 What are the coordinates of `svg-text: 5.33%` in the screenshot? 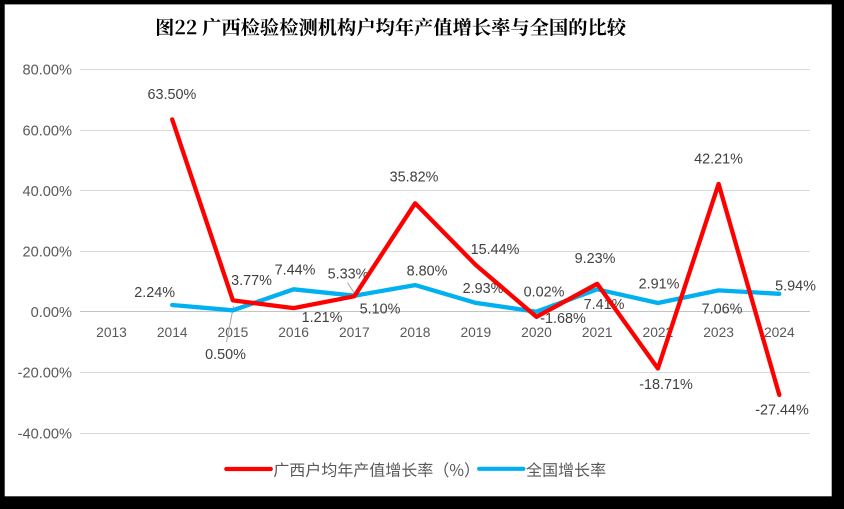 It's located at (348, 274).